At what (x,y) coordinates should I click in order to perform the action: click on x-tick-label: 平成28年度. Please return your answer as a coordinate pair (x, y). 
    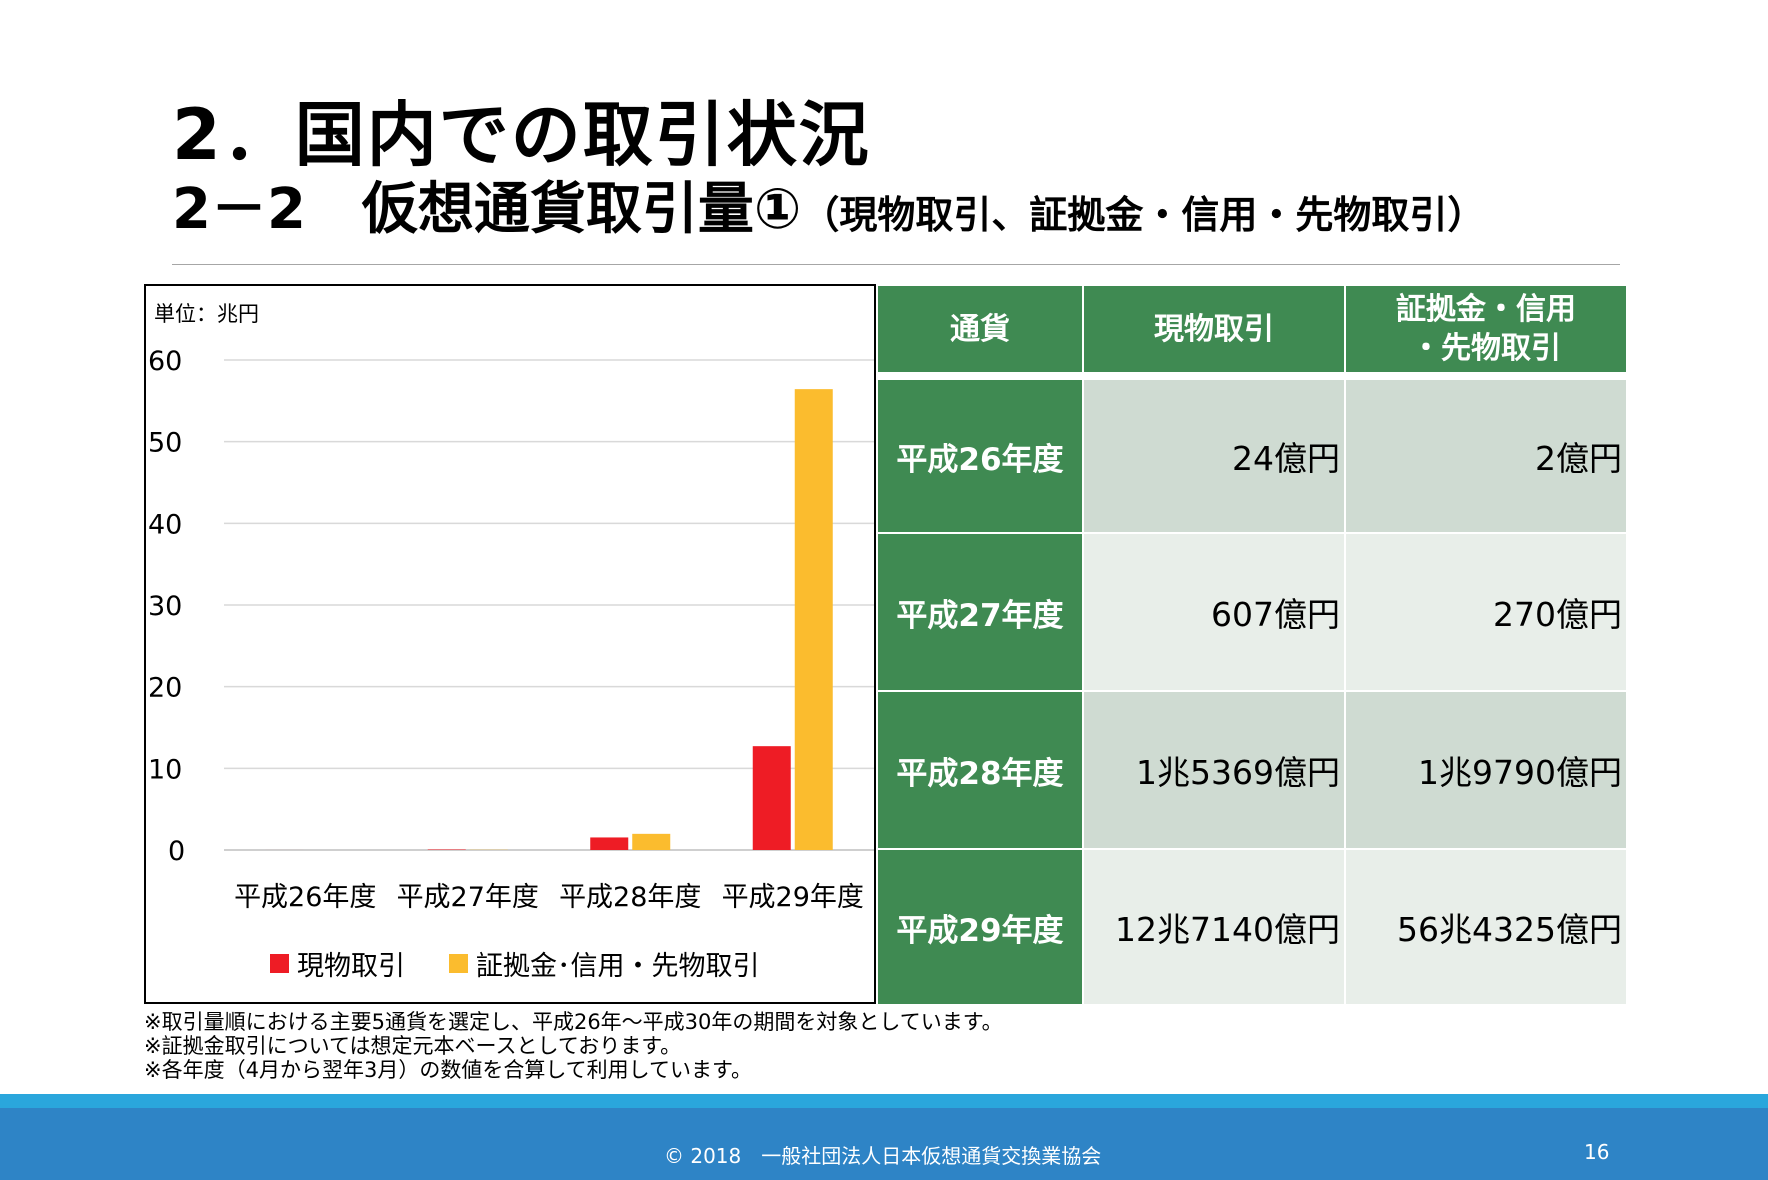
    Looking at the image, I should click on (630, 897).